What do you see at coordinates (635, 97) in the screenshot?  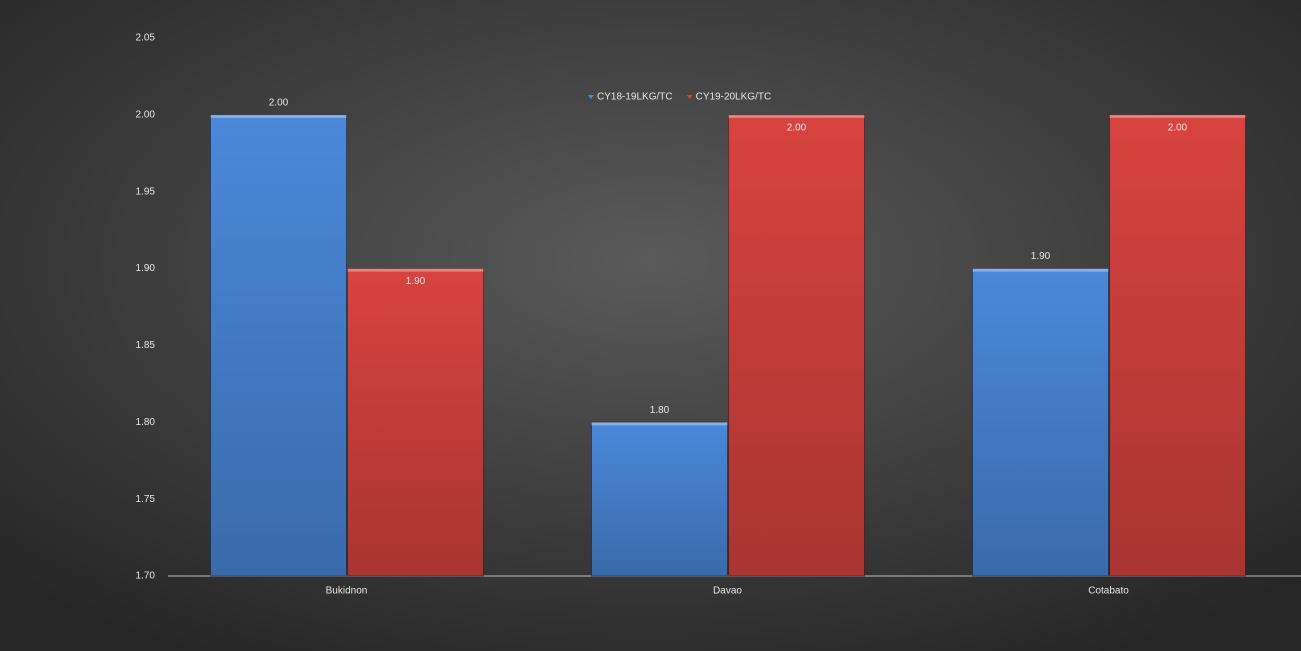 I see `legend-label: CY18-19LKG/TC` at bounding box center [635, 97].